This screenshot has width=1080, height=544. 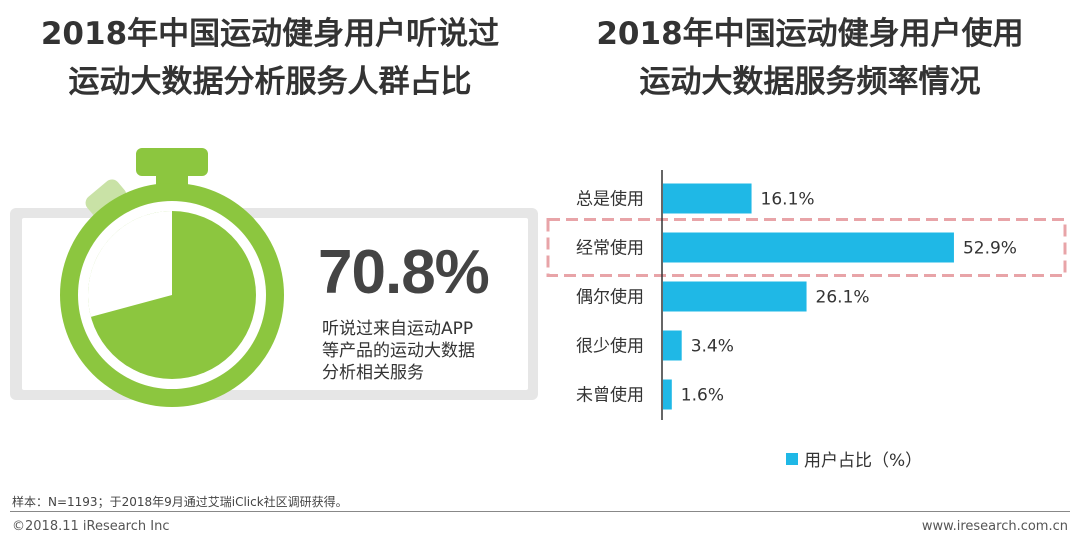 I want to click on legend-swatch, so click(x=792, y=458).